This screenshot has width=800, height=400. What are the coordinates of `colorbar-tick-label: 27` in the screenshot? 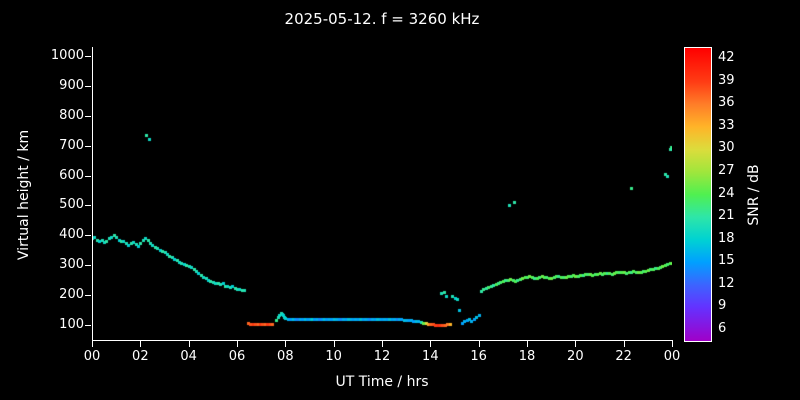 It's located at (726, 170).